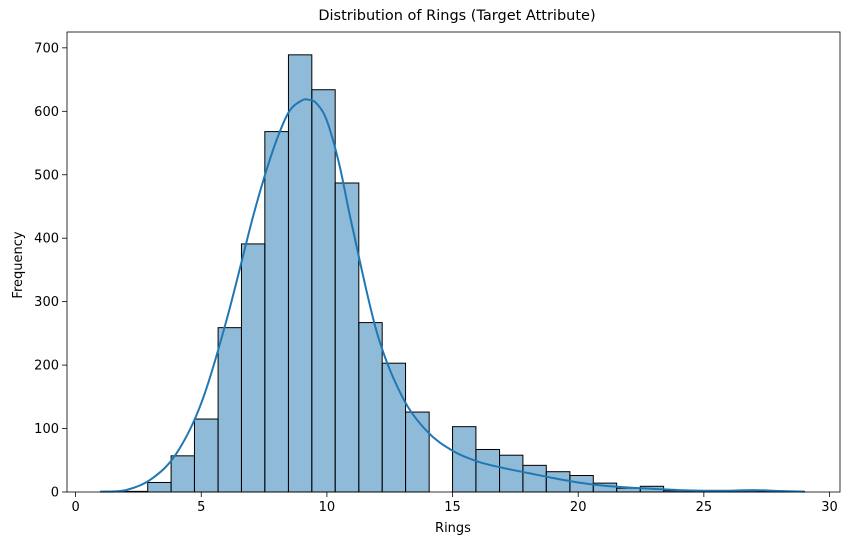  Describe the element at coordinates (46, 48) in the screenshot. I see `y-tick-label: 700` at that location.